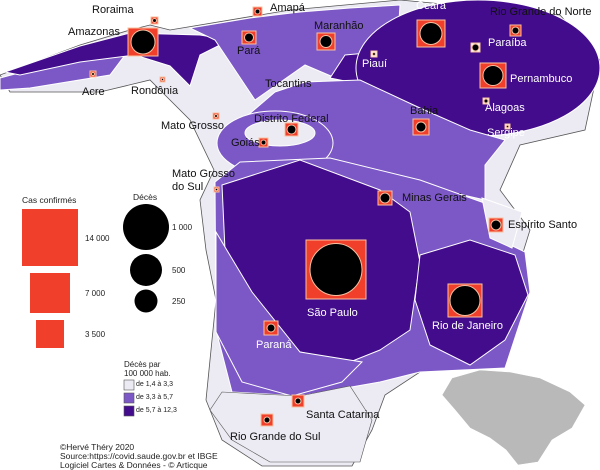 Image resolution: width=600 pixels, height=470 pixels. I want to click on label-distrito-federal: Distrito Federal, so click(291, 119).